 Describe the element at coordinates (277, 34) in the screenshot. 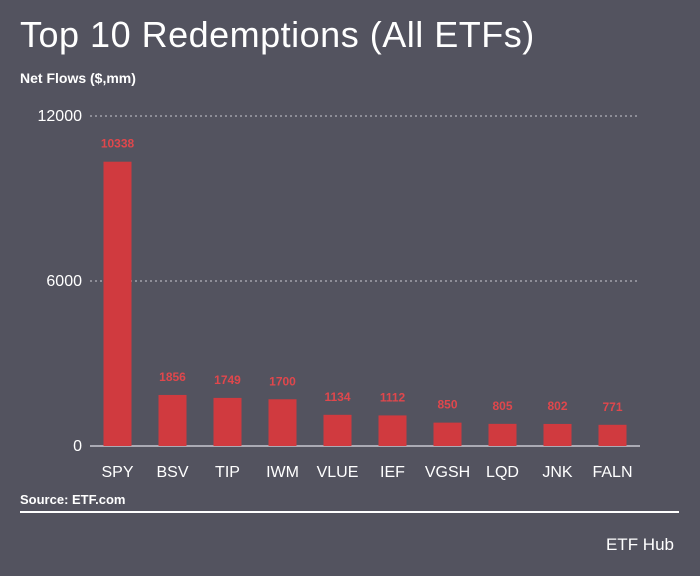

I see `chart-title: Top 10 Redemptions (All ETFs)` at that location.